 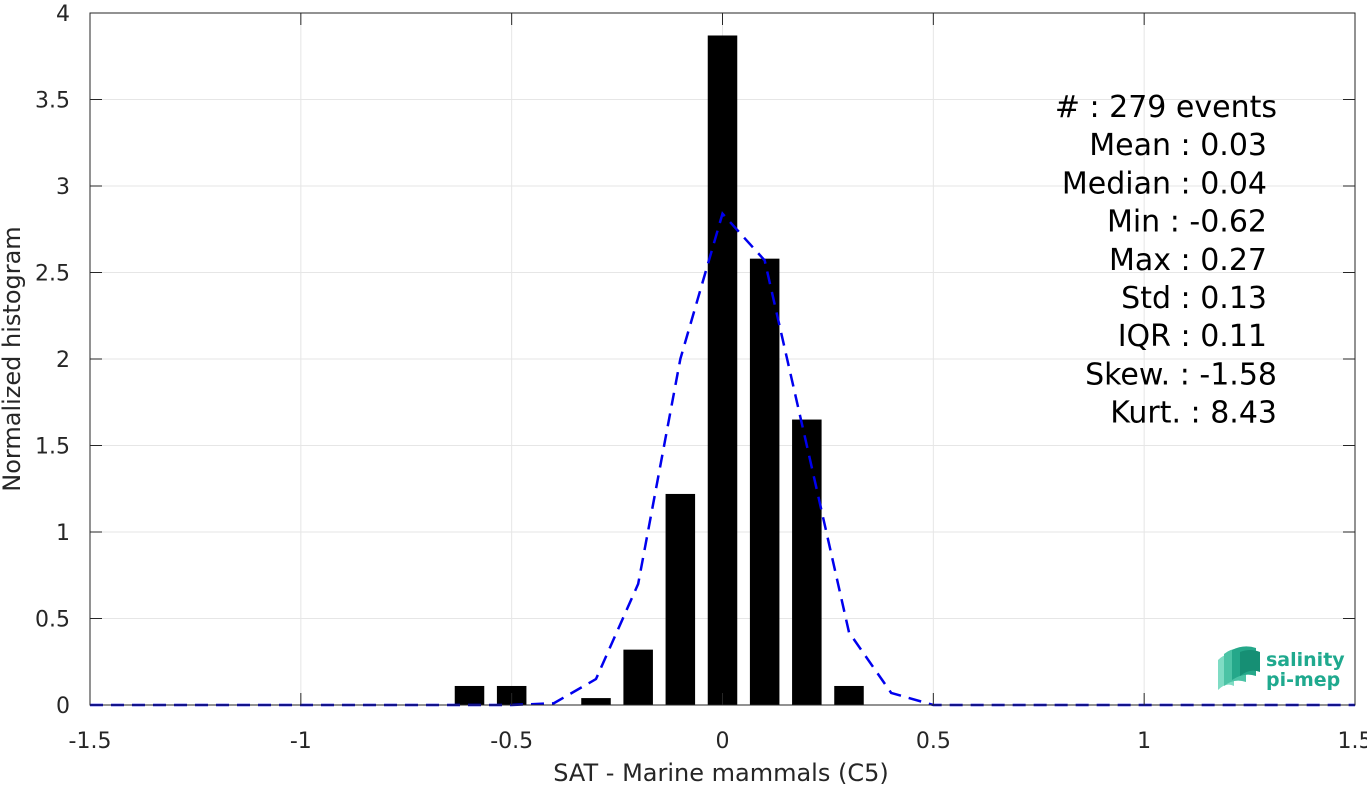 I want to click on stats-line: # : 279 events, so click(x=1166, y=107).